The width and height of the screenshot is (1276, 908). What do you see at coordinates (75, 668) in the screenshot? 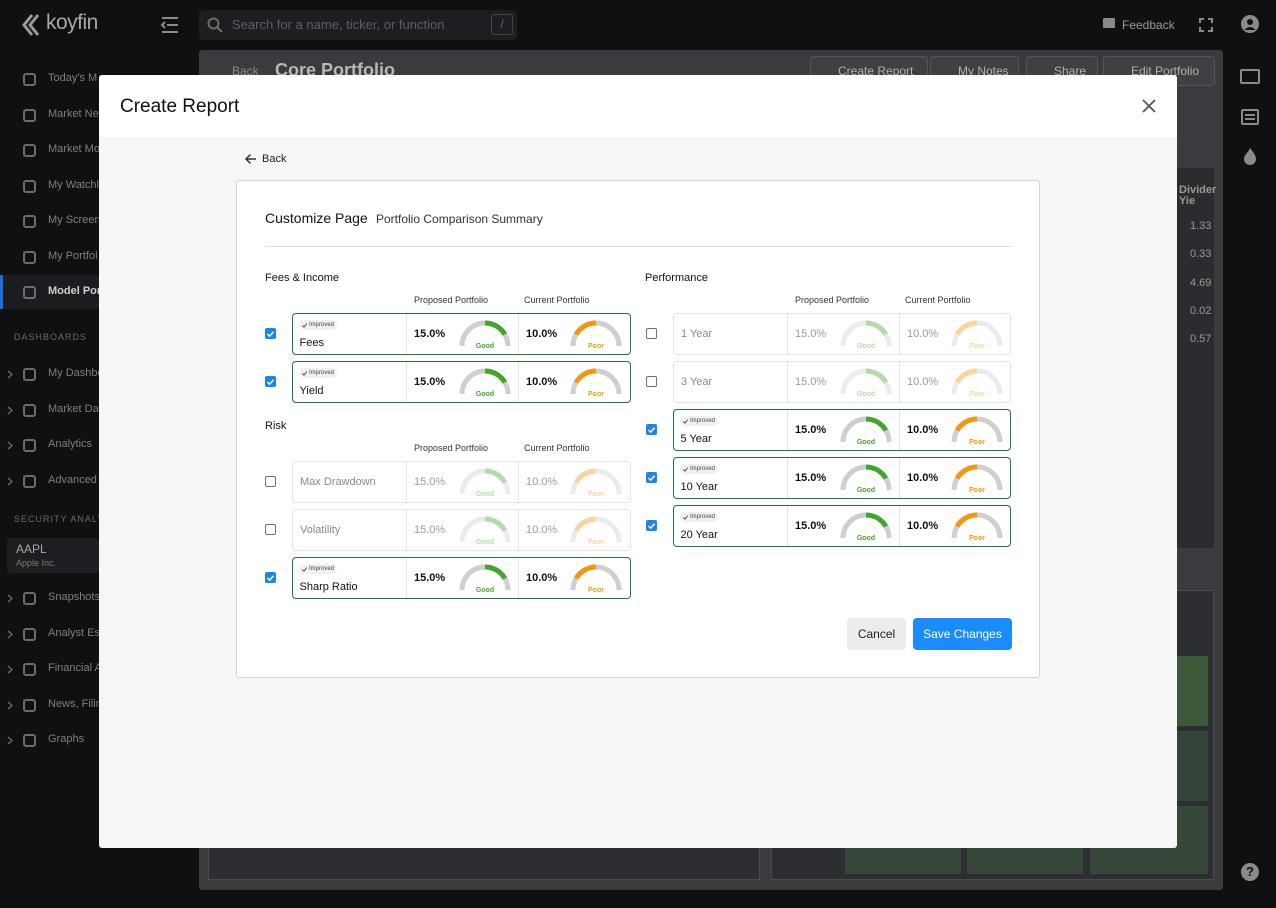
I see `sidebar-item: Financial A` at bounding box center [75, 668].